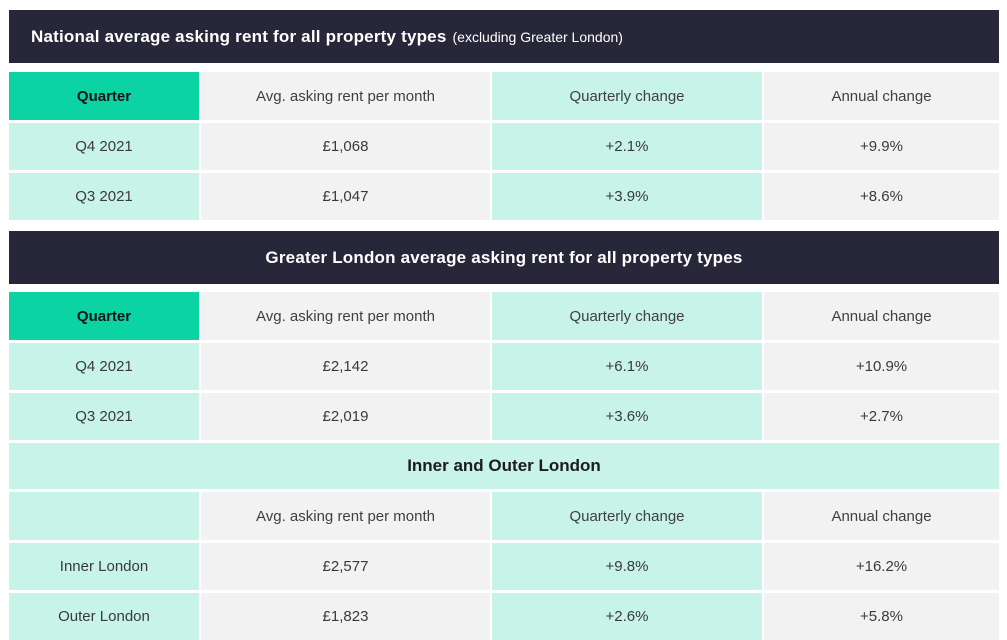  Describe the element at coordinates (345, 146) in the screenshot. I see `rent-cell: £1,068` at that location.